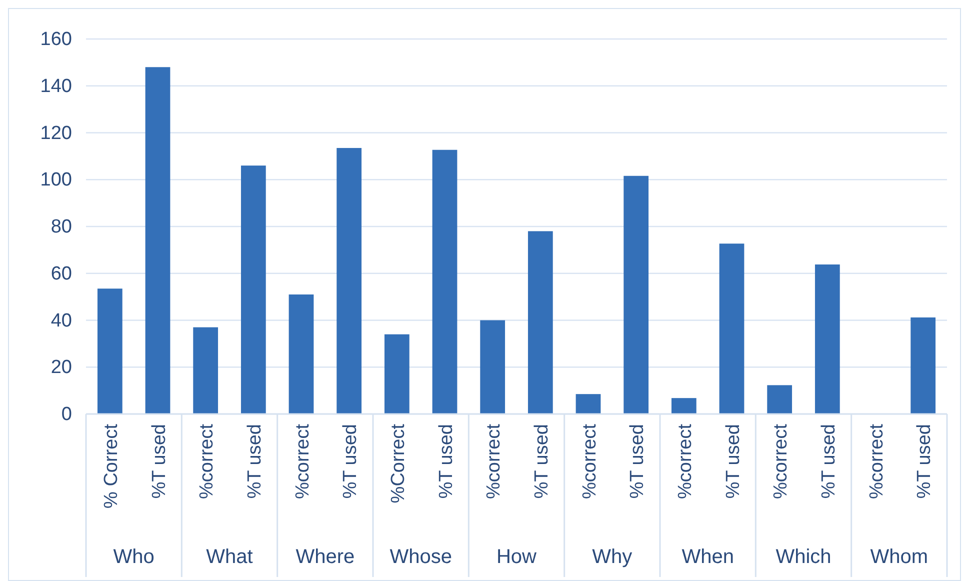 This screenshot has height=581, width=969. What do you see at coordinates (899, 557) in the screenshot?
I see `text: Whom` at bounding box center [899, 557].